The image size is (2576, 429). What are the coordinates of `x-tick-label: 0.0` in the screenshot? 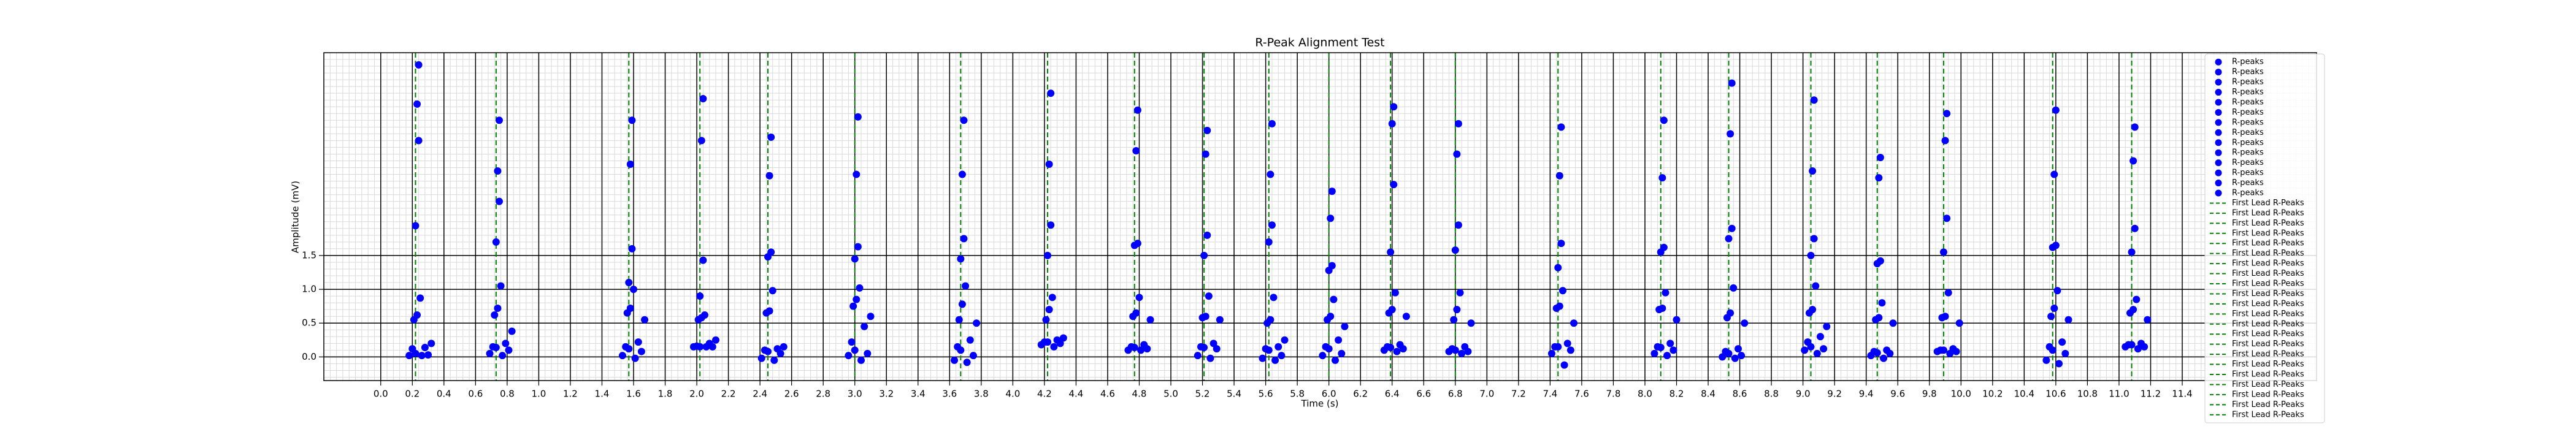 It's located at (381, 395).